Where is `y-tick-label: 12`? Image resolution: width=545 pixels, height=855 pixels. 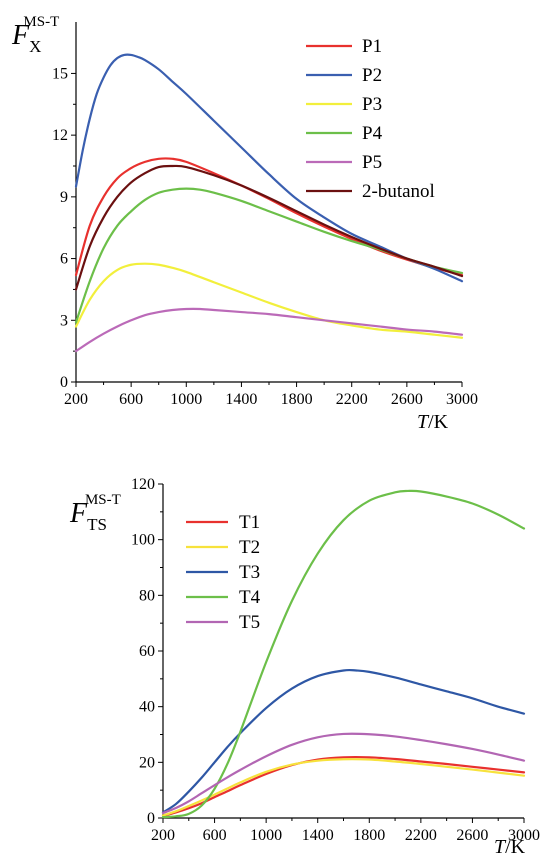 y-tick-label: 12 is located at coordinates (60, 135).